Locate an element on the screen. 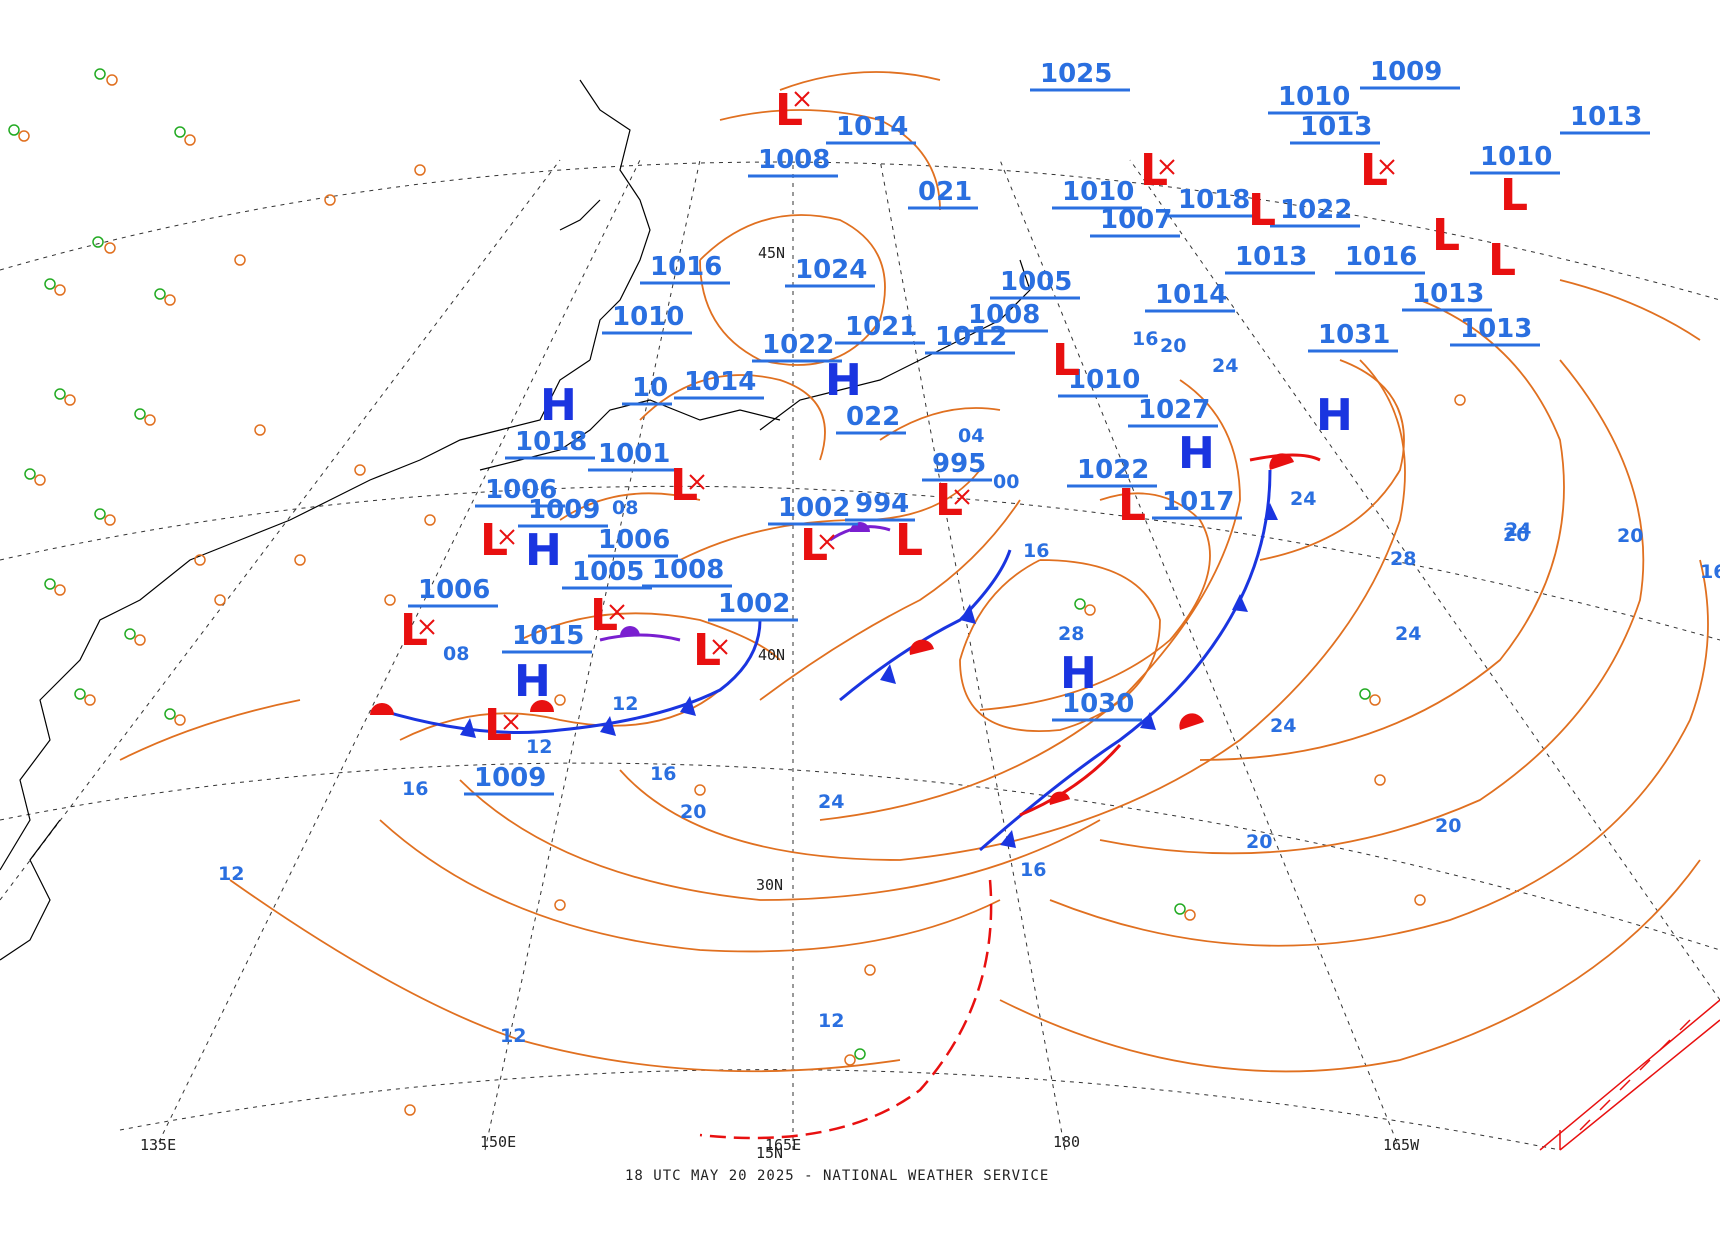  svg-text: 30N is located at coordinates (769, 885).